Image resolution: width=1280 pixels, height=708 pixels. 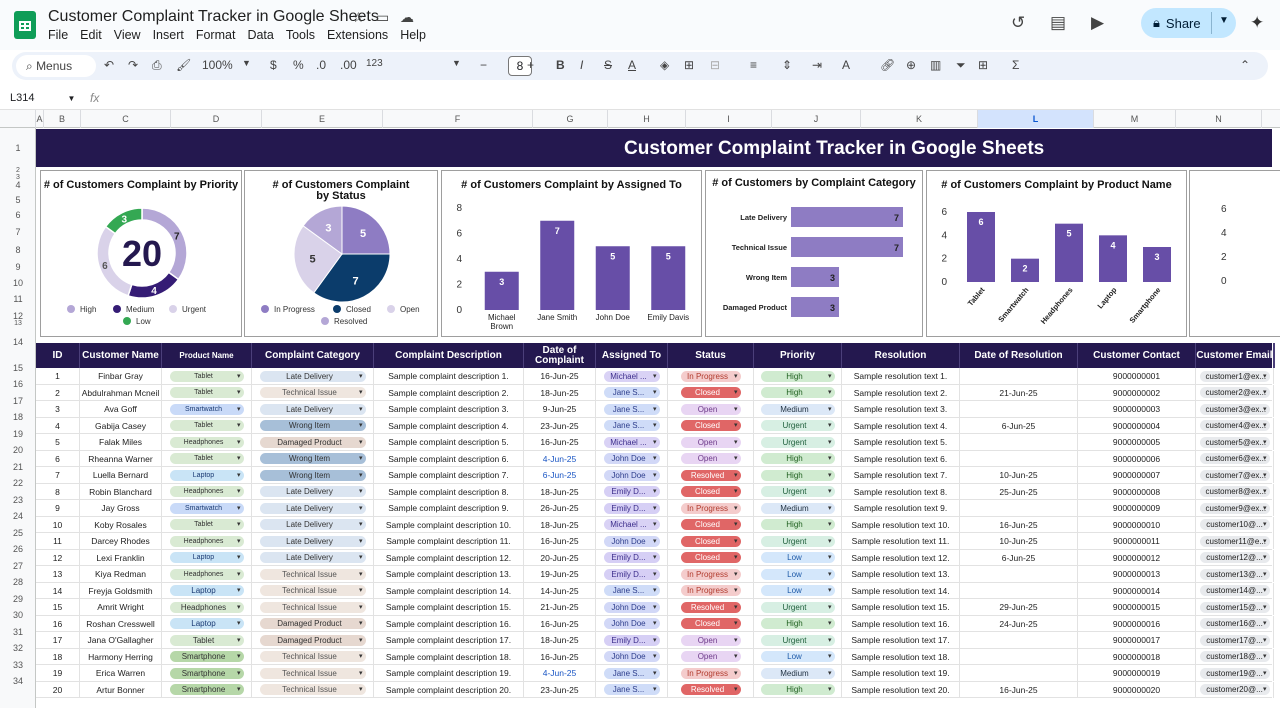 I want to click on cell-customer-contact: 9000000004, so click(x=1137, y=425).